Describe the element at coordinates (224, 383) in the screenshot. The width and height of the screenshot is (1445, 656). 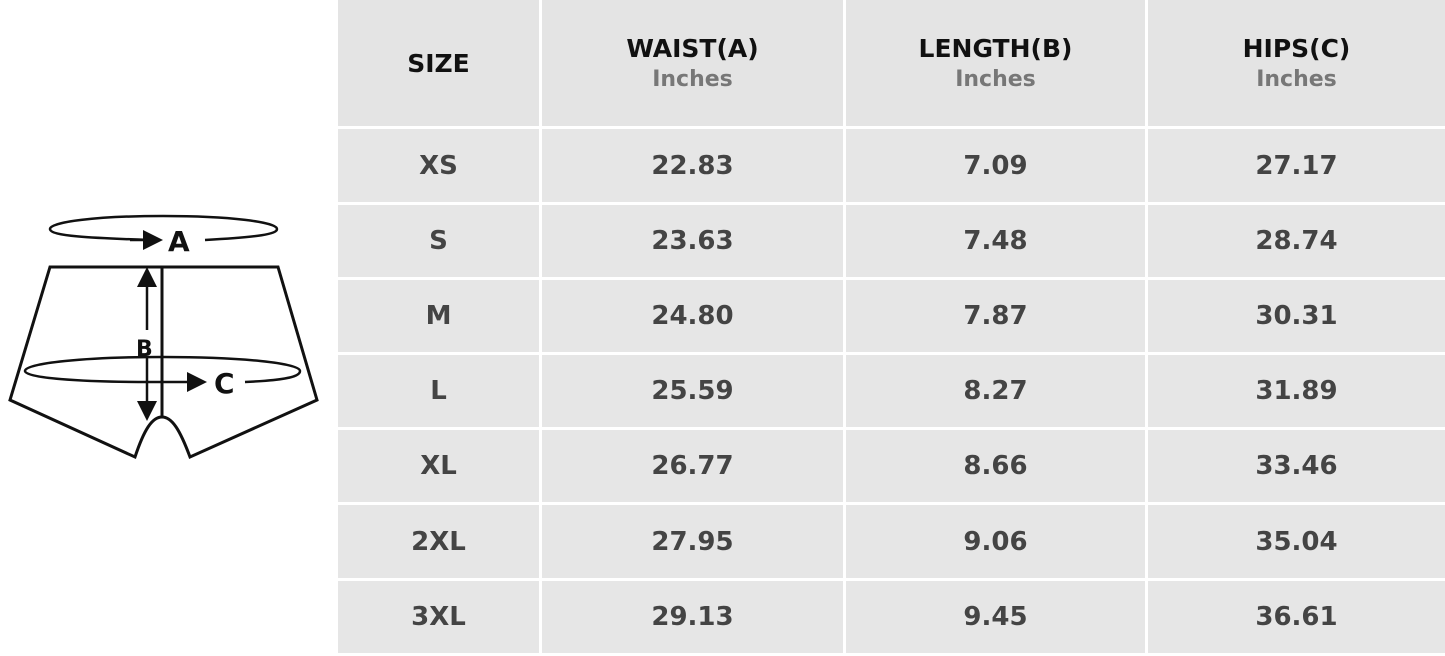
I see `label-c: C` at that location.